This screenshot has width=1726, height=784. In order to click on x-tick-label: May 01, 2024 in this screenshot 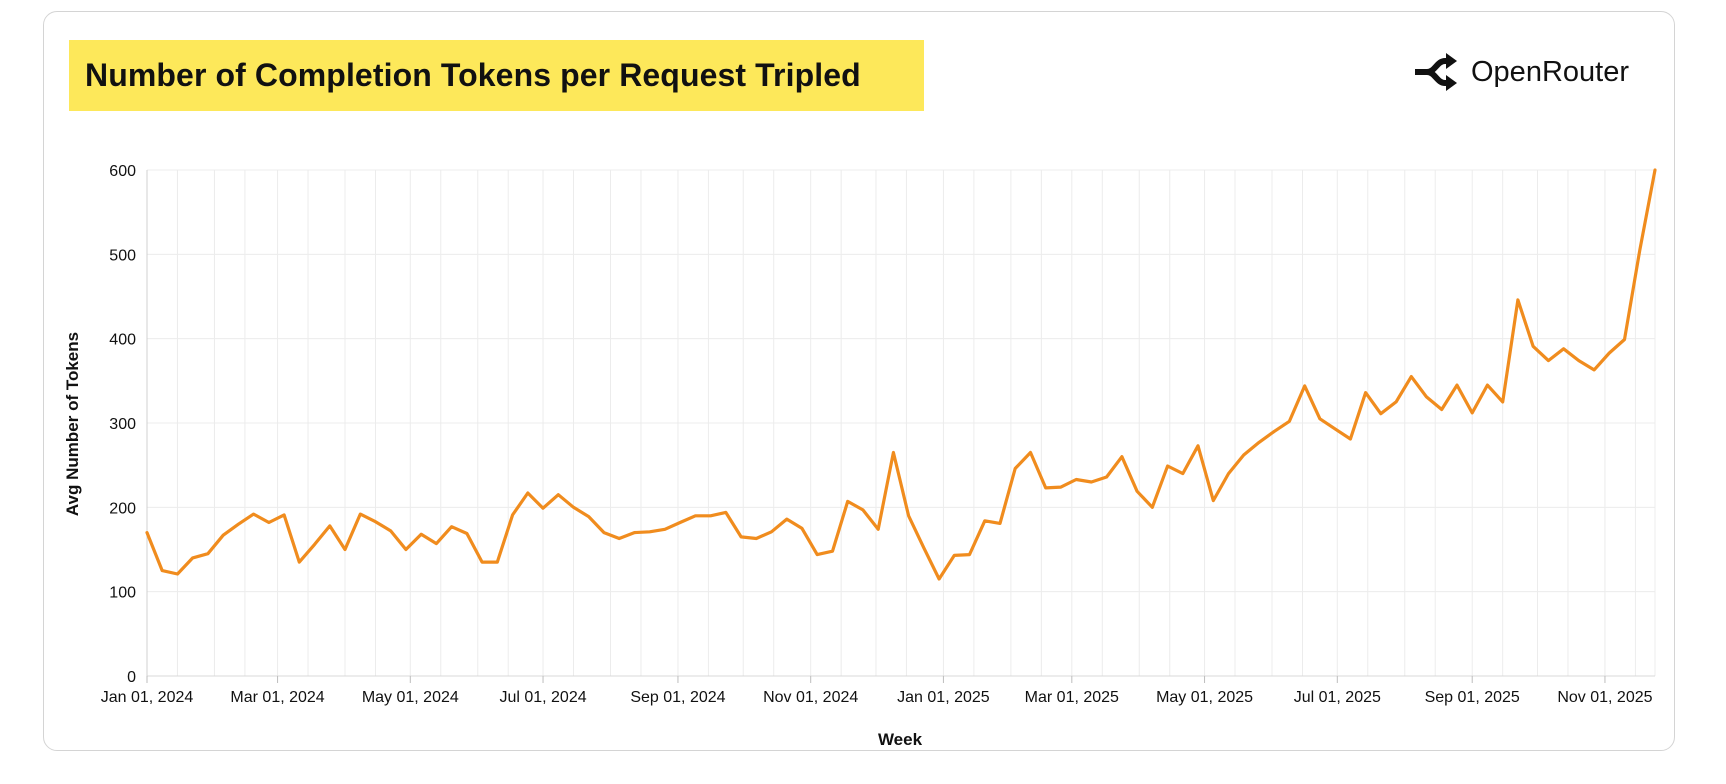, I will do `click(410, 697)`.